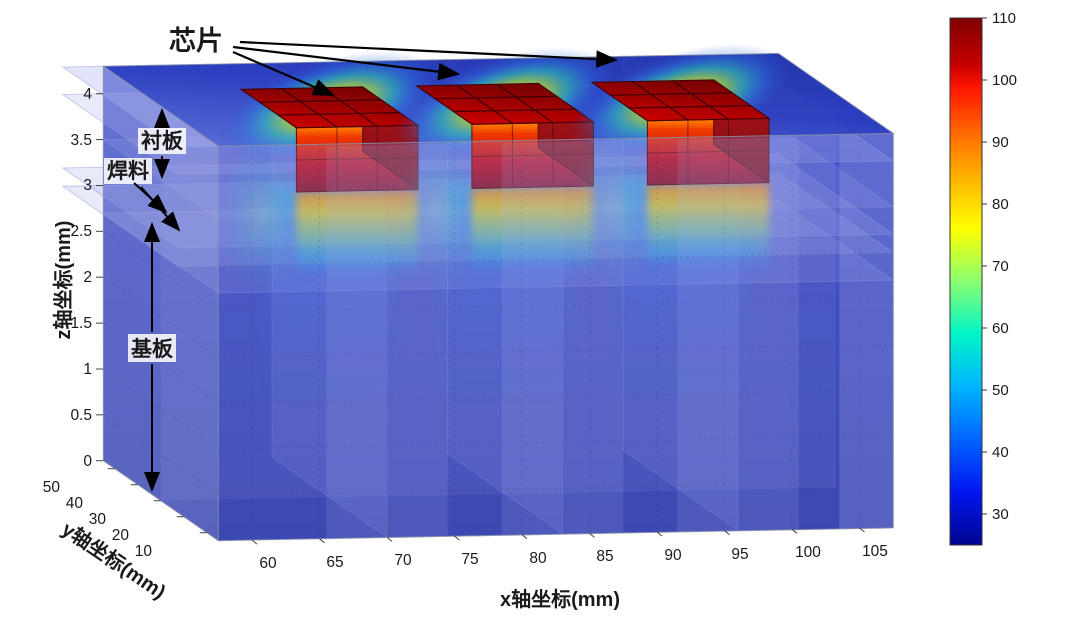 Image resolution: width=1080 pixels, height=636 pixels. I want to click on baseplate-label-bg, so click(152, 348).